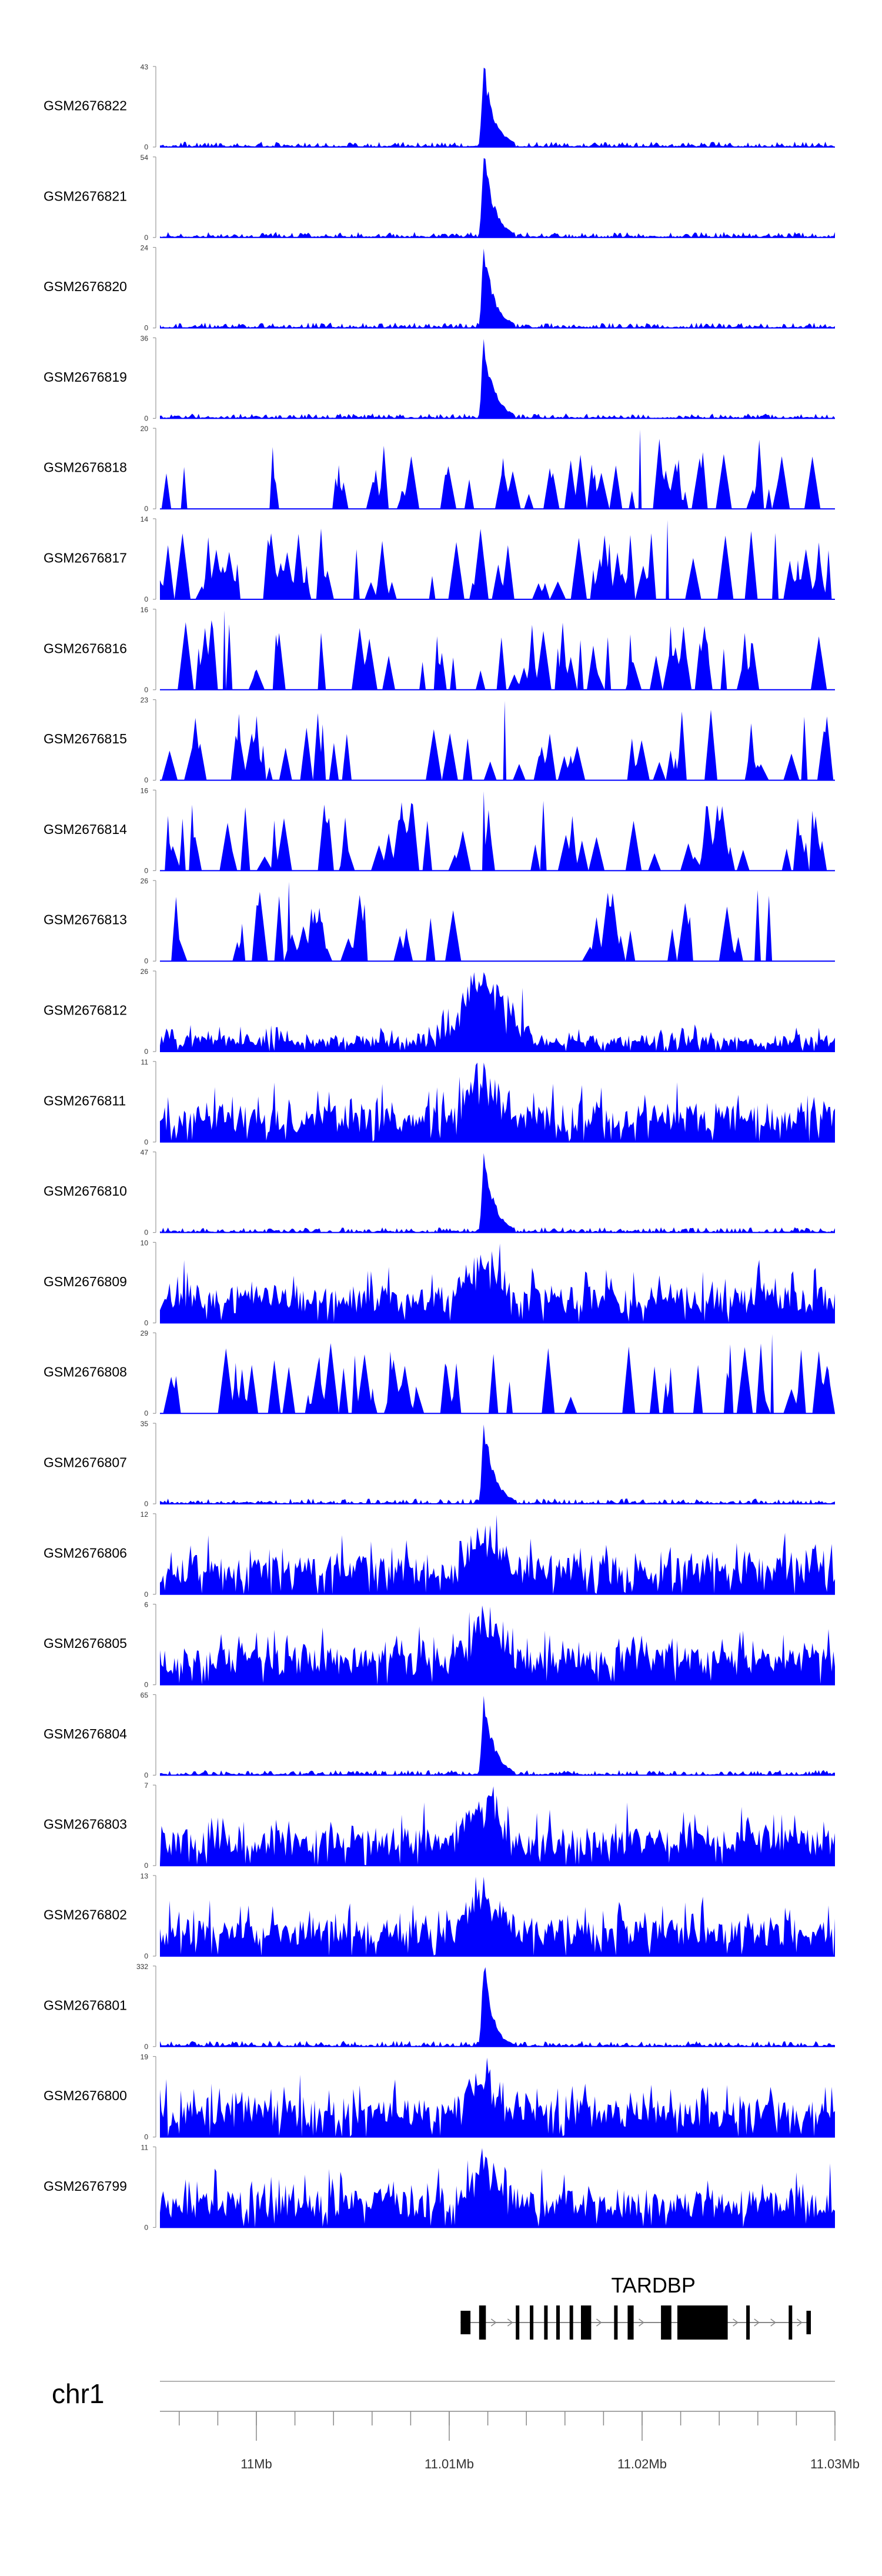 The height and width of the screenshot is (2576, 882). I want to click on y-max-label: 332, so click(142, 1967).